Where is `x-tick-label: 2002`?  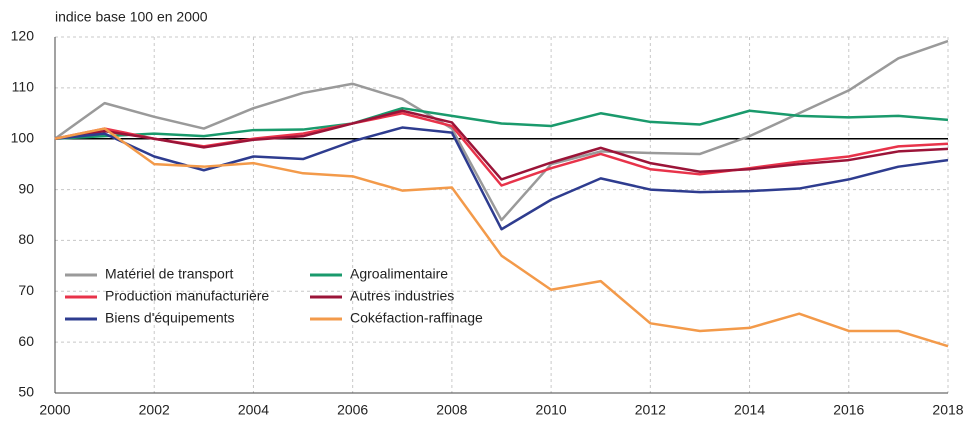 x-tick-label: 2002 is located at coordinates (154, 410).